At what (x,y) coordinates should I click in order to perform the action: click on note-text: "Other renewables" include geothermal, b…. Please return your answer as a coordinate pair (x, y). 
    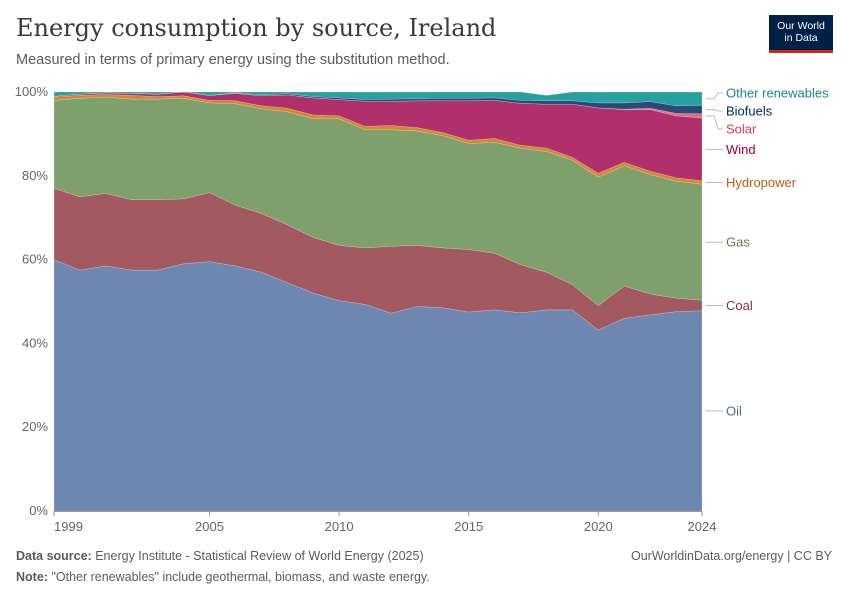
    Looking at the image, I should click on (240, 577).